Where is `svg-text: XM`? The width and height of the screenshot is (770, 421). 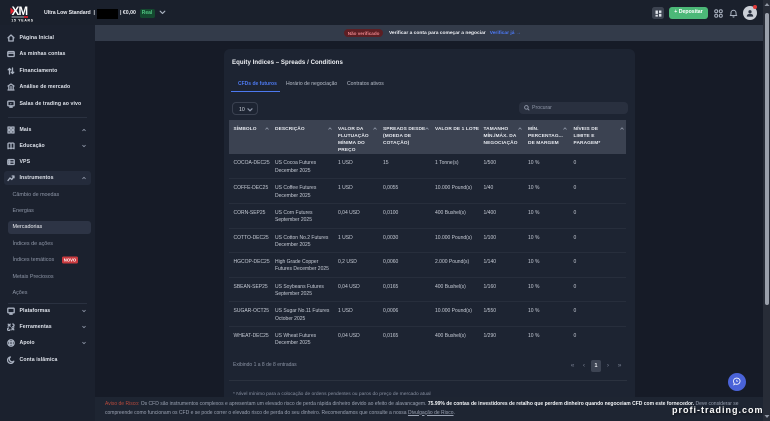
svg-text: XM is located at coordinates (20, 12).